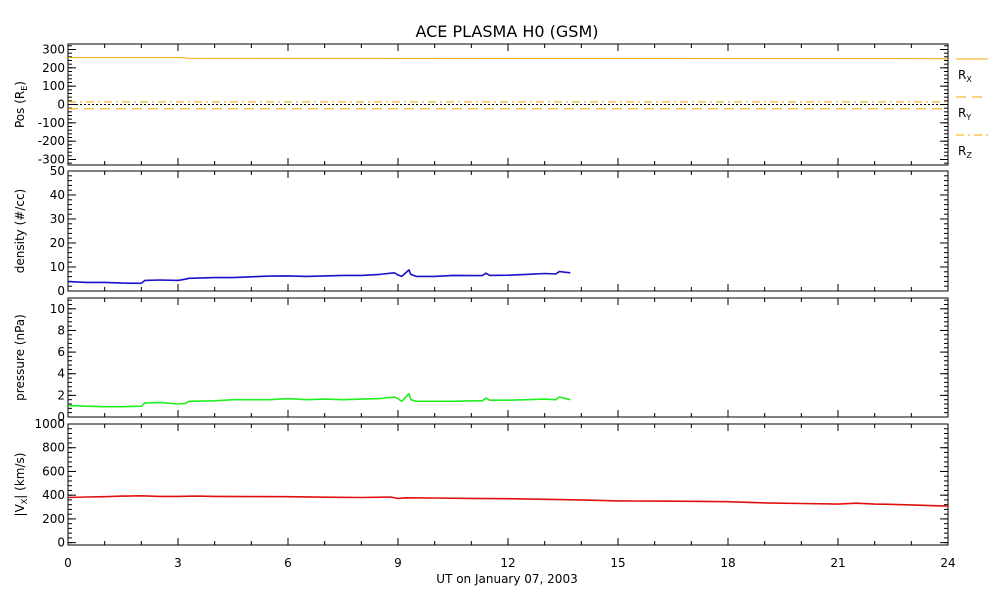 The height and width of the screenshot is (600, 993). What do you see at coordinates (53, 50) in the screenshot?
I see `y-tick-label: 300` at bounding box center [53, 50].